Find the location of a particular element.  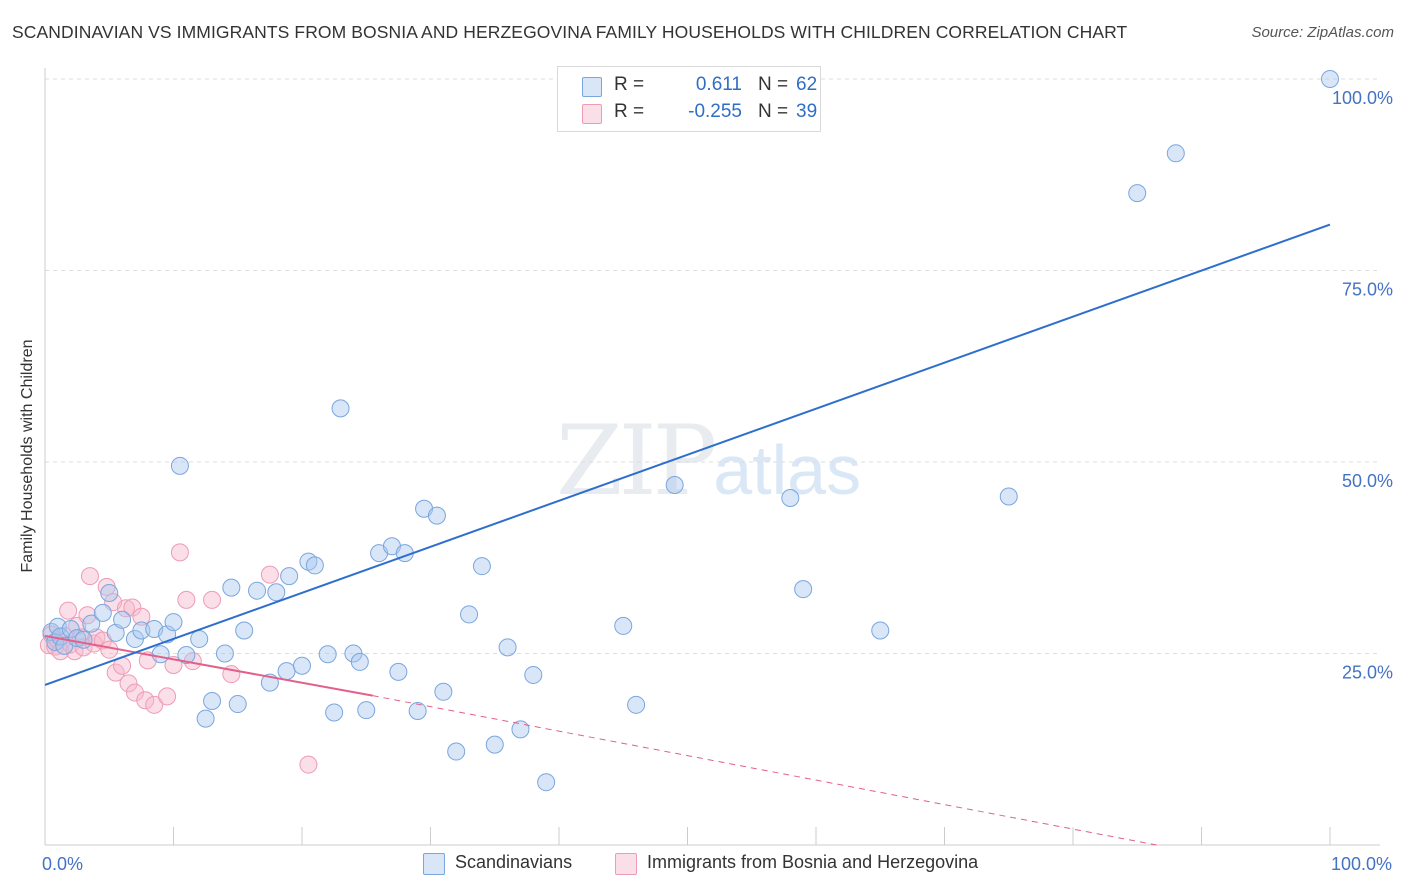

legend-r-value: -0.255 is located at coordinates (715, 111).